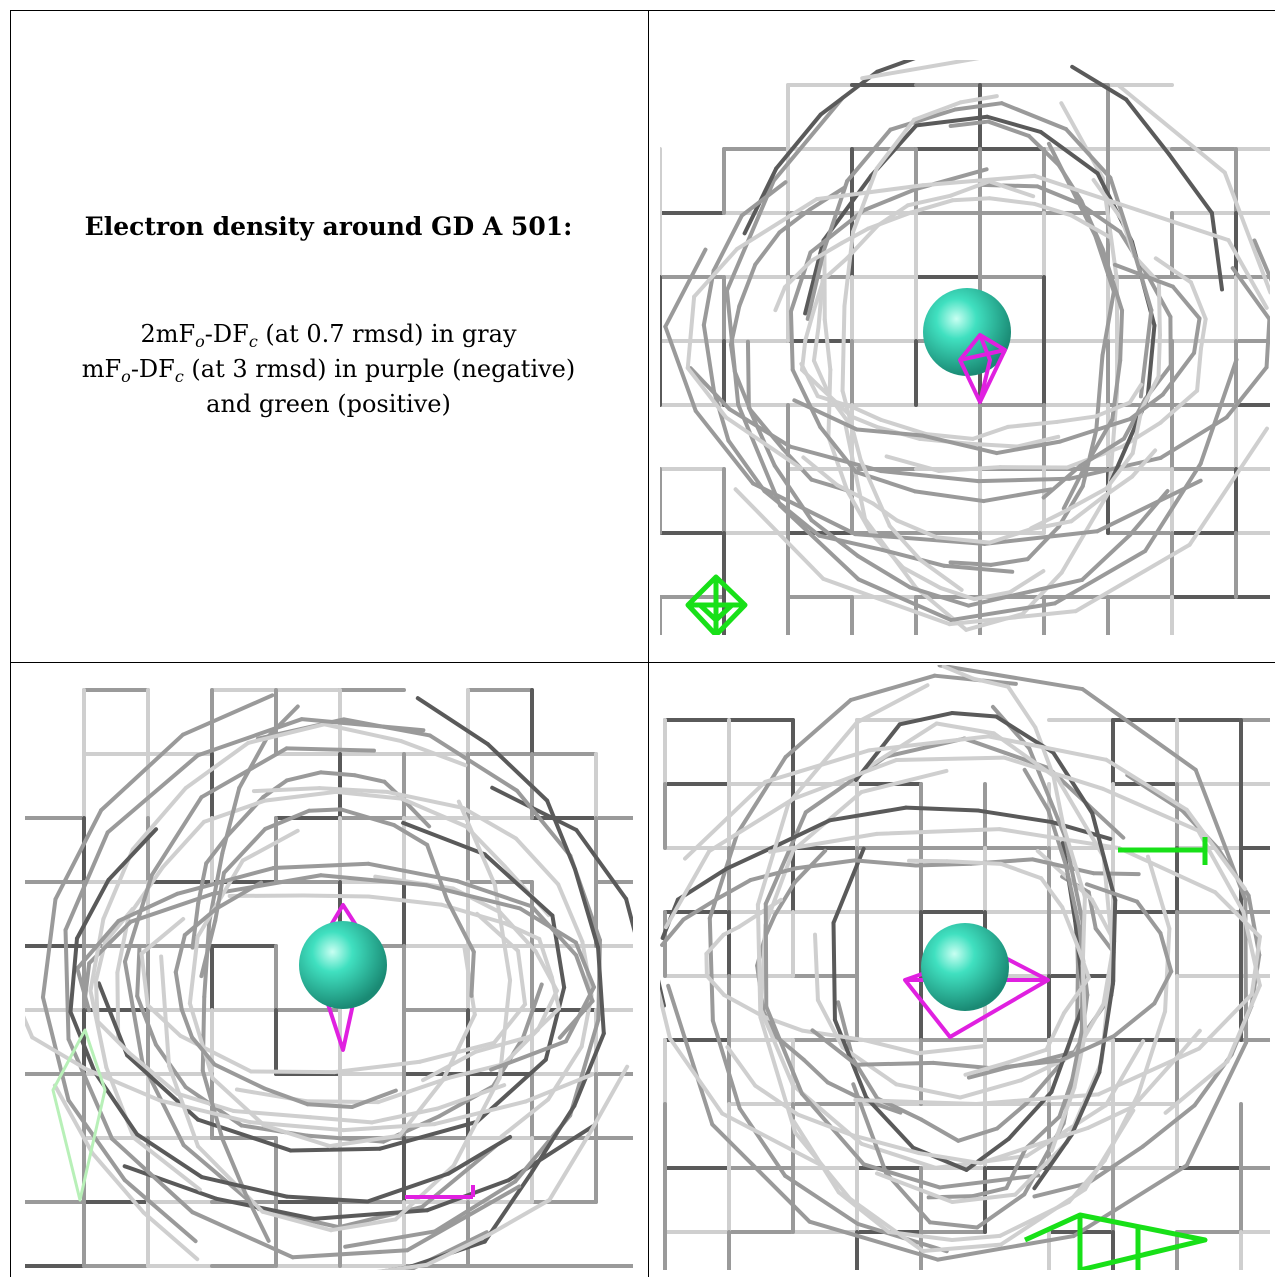  Describe the element at coordinates (982, 368) in the screenshot. I see `negative-density-mesh` at that location.